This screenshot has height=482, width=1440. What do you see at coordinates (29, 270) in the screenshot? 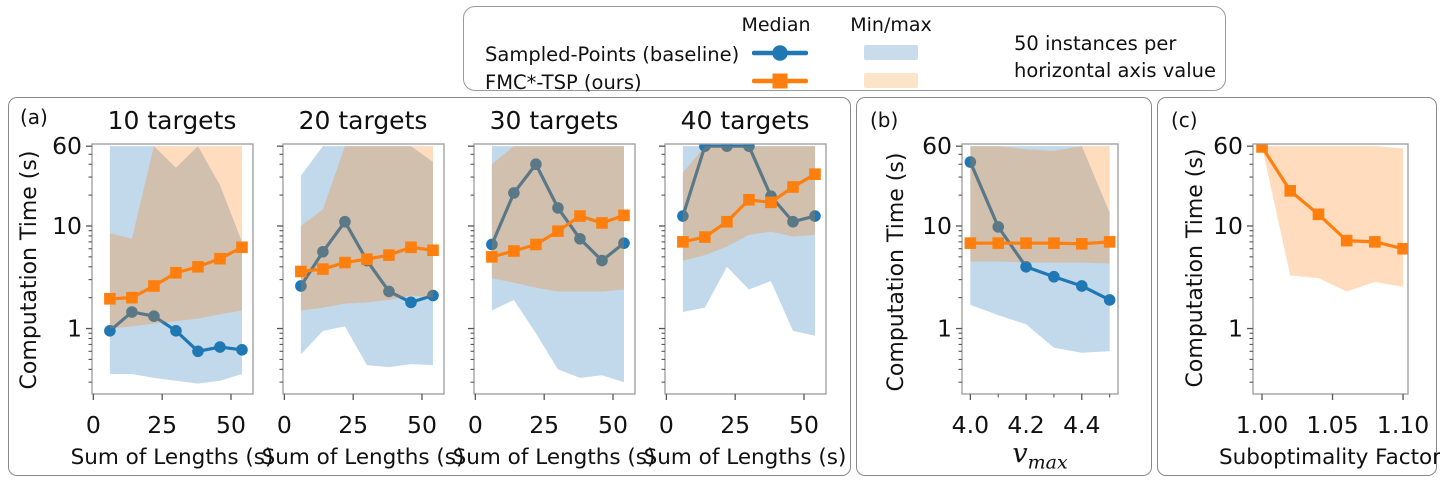
I see `panel-a-ylabel: Computation Time (s)` at bounding box center [29, 270].